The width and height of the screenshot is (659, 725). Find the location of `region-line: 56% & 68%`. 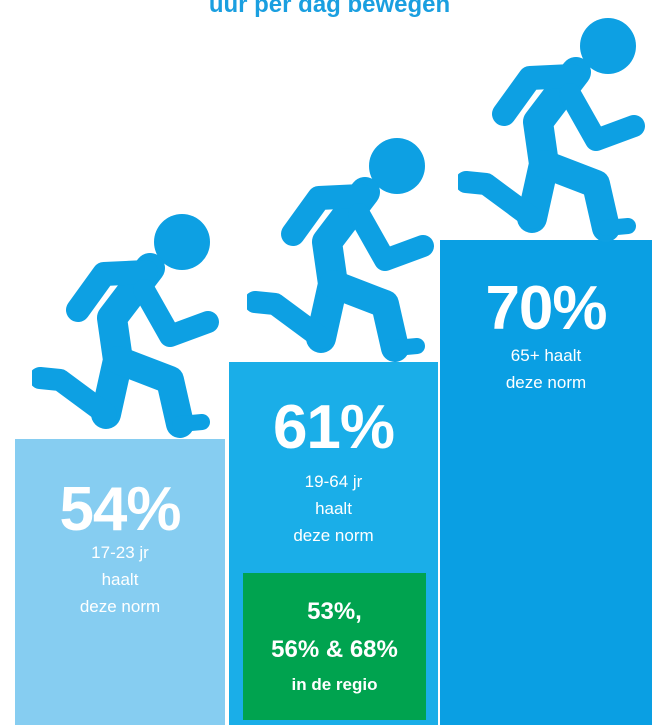

region-line: 56% & 68% is located at coordinates (334, 649).